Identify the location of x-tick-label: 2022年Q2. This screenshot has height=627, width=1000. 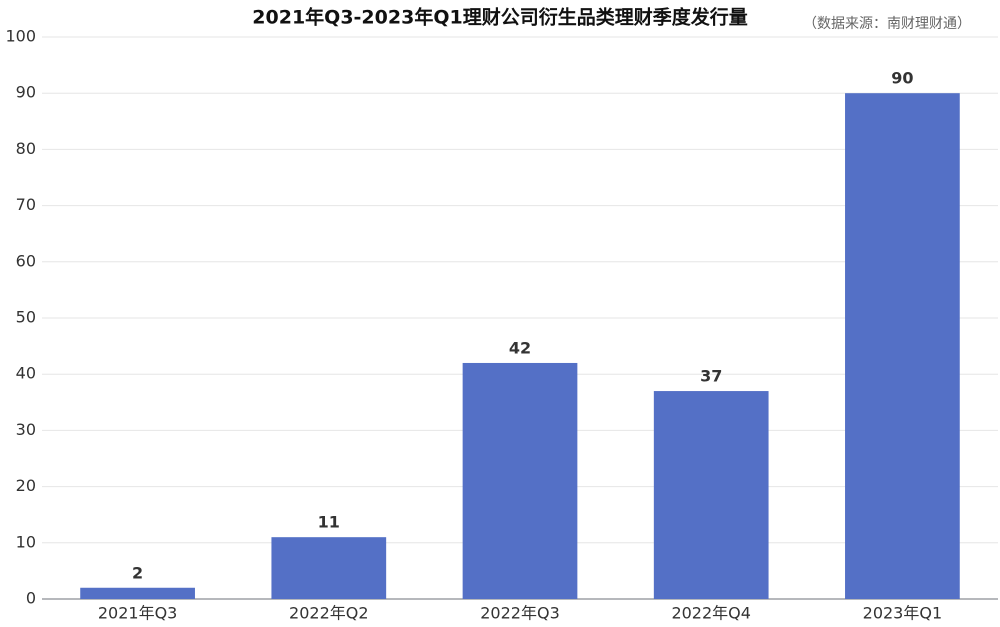
(329, 613).